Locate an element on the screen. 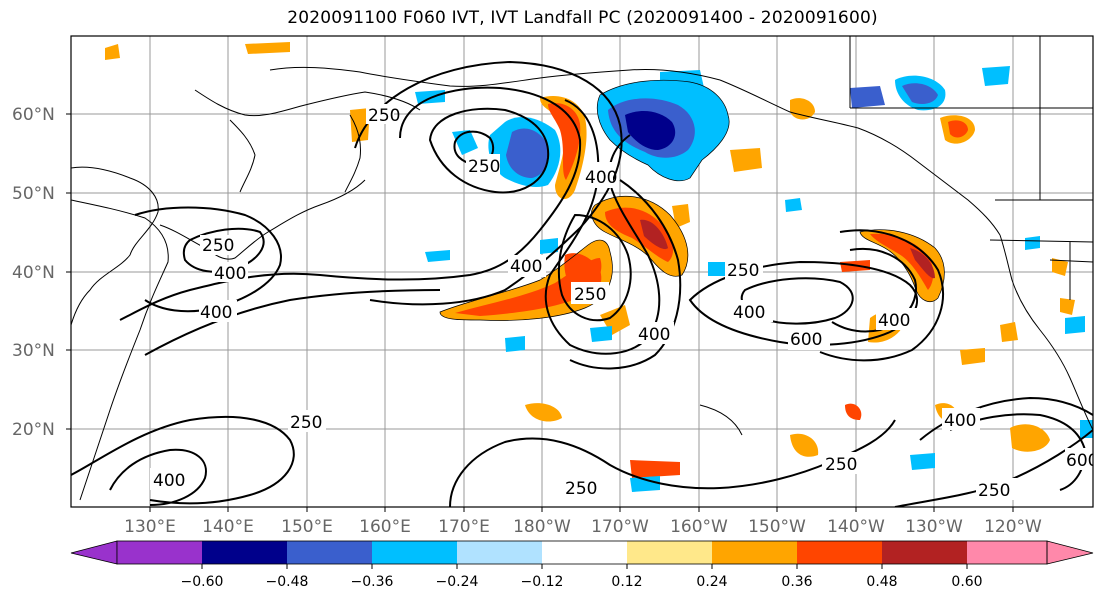 This screenshot has width=1105, height=601. lon-label: 130°W is located at coordinates (934, 527).